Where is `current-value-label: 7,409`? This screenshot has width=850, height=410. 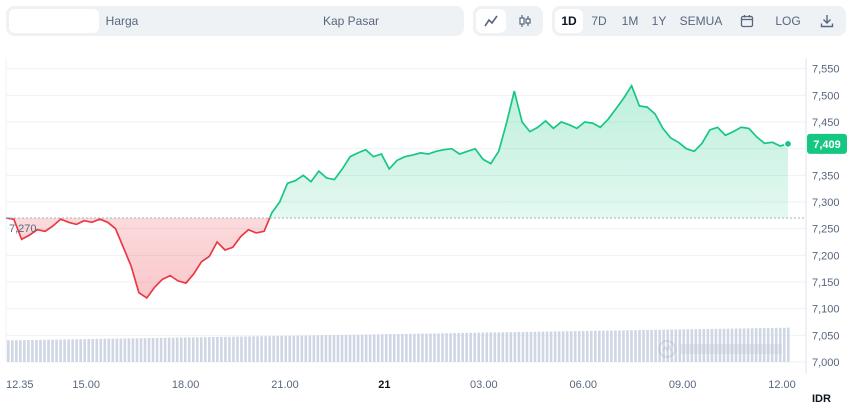 current-value-label: 7,409 is located at coordinates (827, 145).